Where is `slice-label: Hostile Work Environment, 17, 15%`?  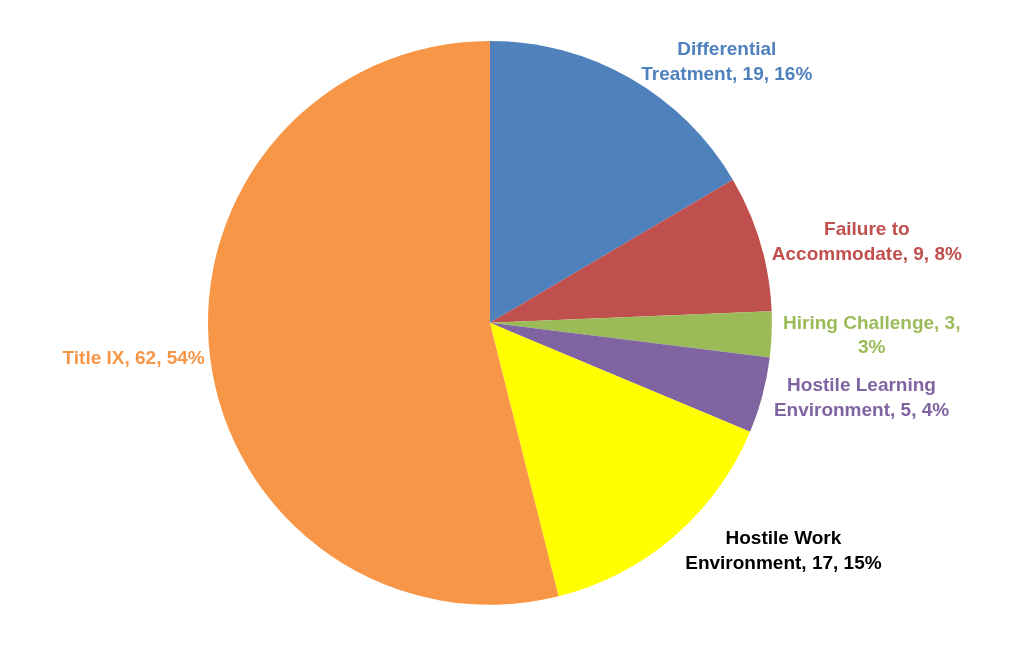
slice-label: Hostile Work Environment, 17, 15% is located at coordinates (783, 549).